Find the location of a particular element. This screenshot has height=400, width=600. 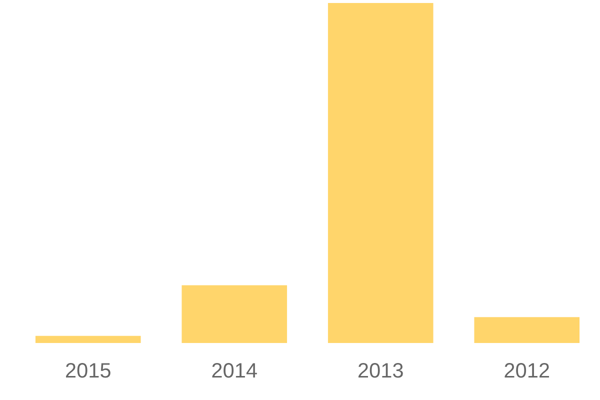

x-tick-label: 2012 is located at coordinates (527, 370).